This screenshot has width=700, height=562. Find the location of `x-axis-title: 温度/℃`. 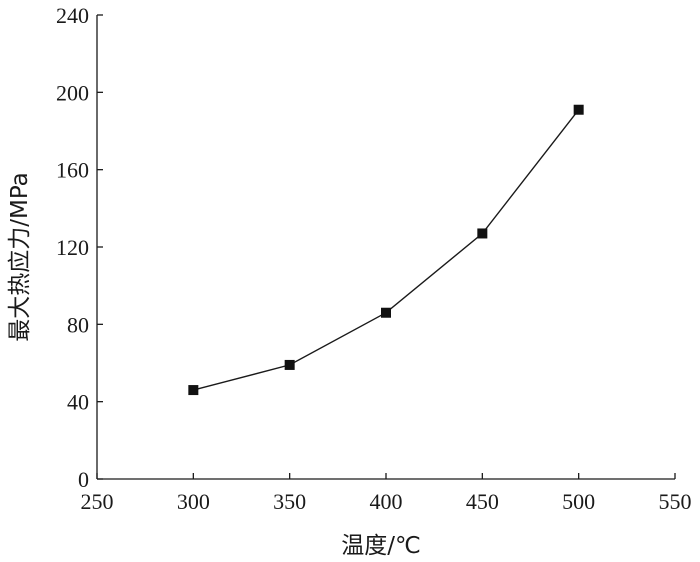

x-axis-title: 温度/℃ is located at coordinates (381, 546).